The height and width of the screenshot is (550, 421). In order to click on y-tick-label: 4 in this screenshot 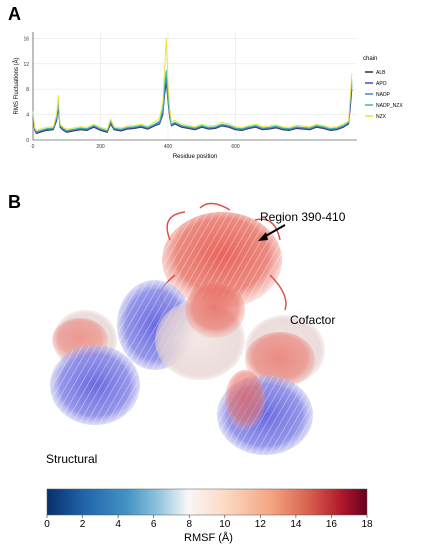, I will do `click(27, 116)`.